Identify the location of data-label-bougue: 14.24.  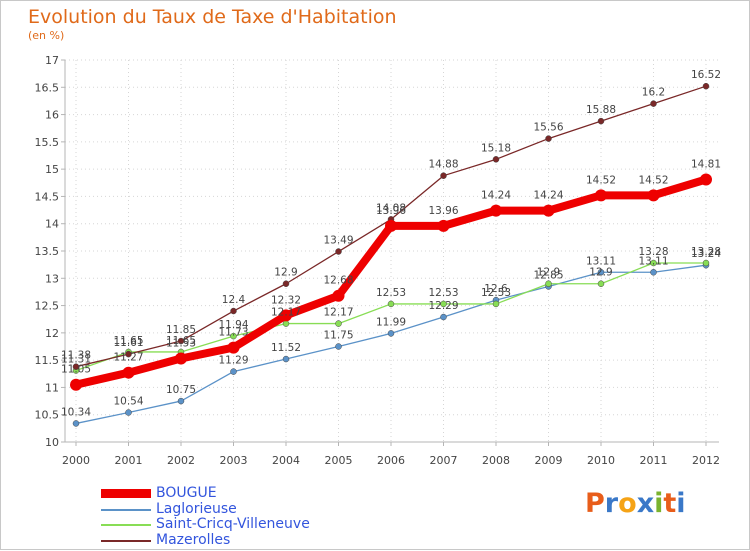
(548, 196).